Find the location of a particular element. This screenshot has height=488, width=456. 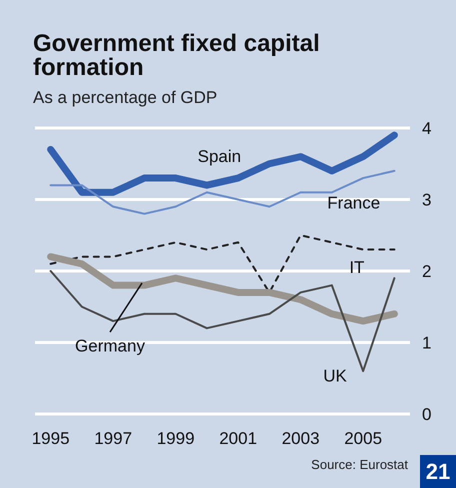

y-tick-label: 0 is located at coordinates (427, 414).